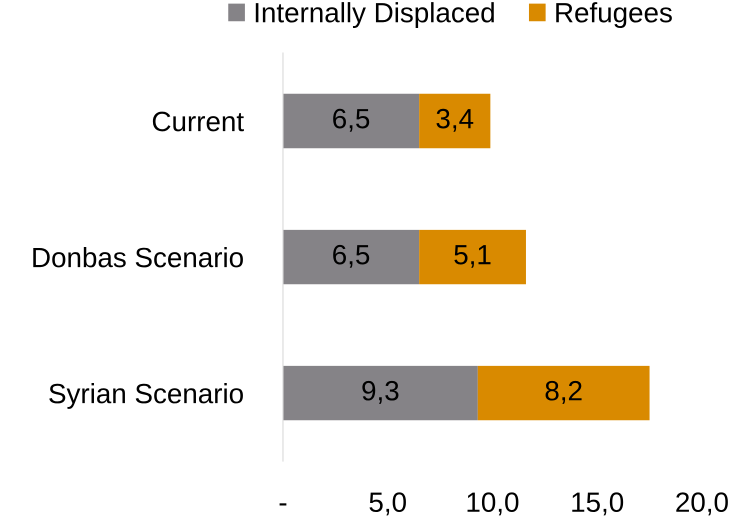 The image size is (735, 530). Describe the element at coordinates (614, 15) in the screenshot. I see `legend-label: Refugees` at that location.